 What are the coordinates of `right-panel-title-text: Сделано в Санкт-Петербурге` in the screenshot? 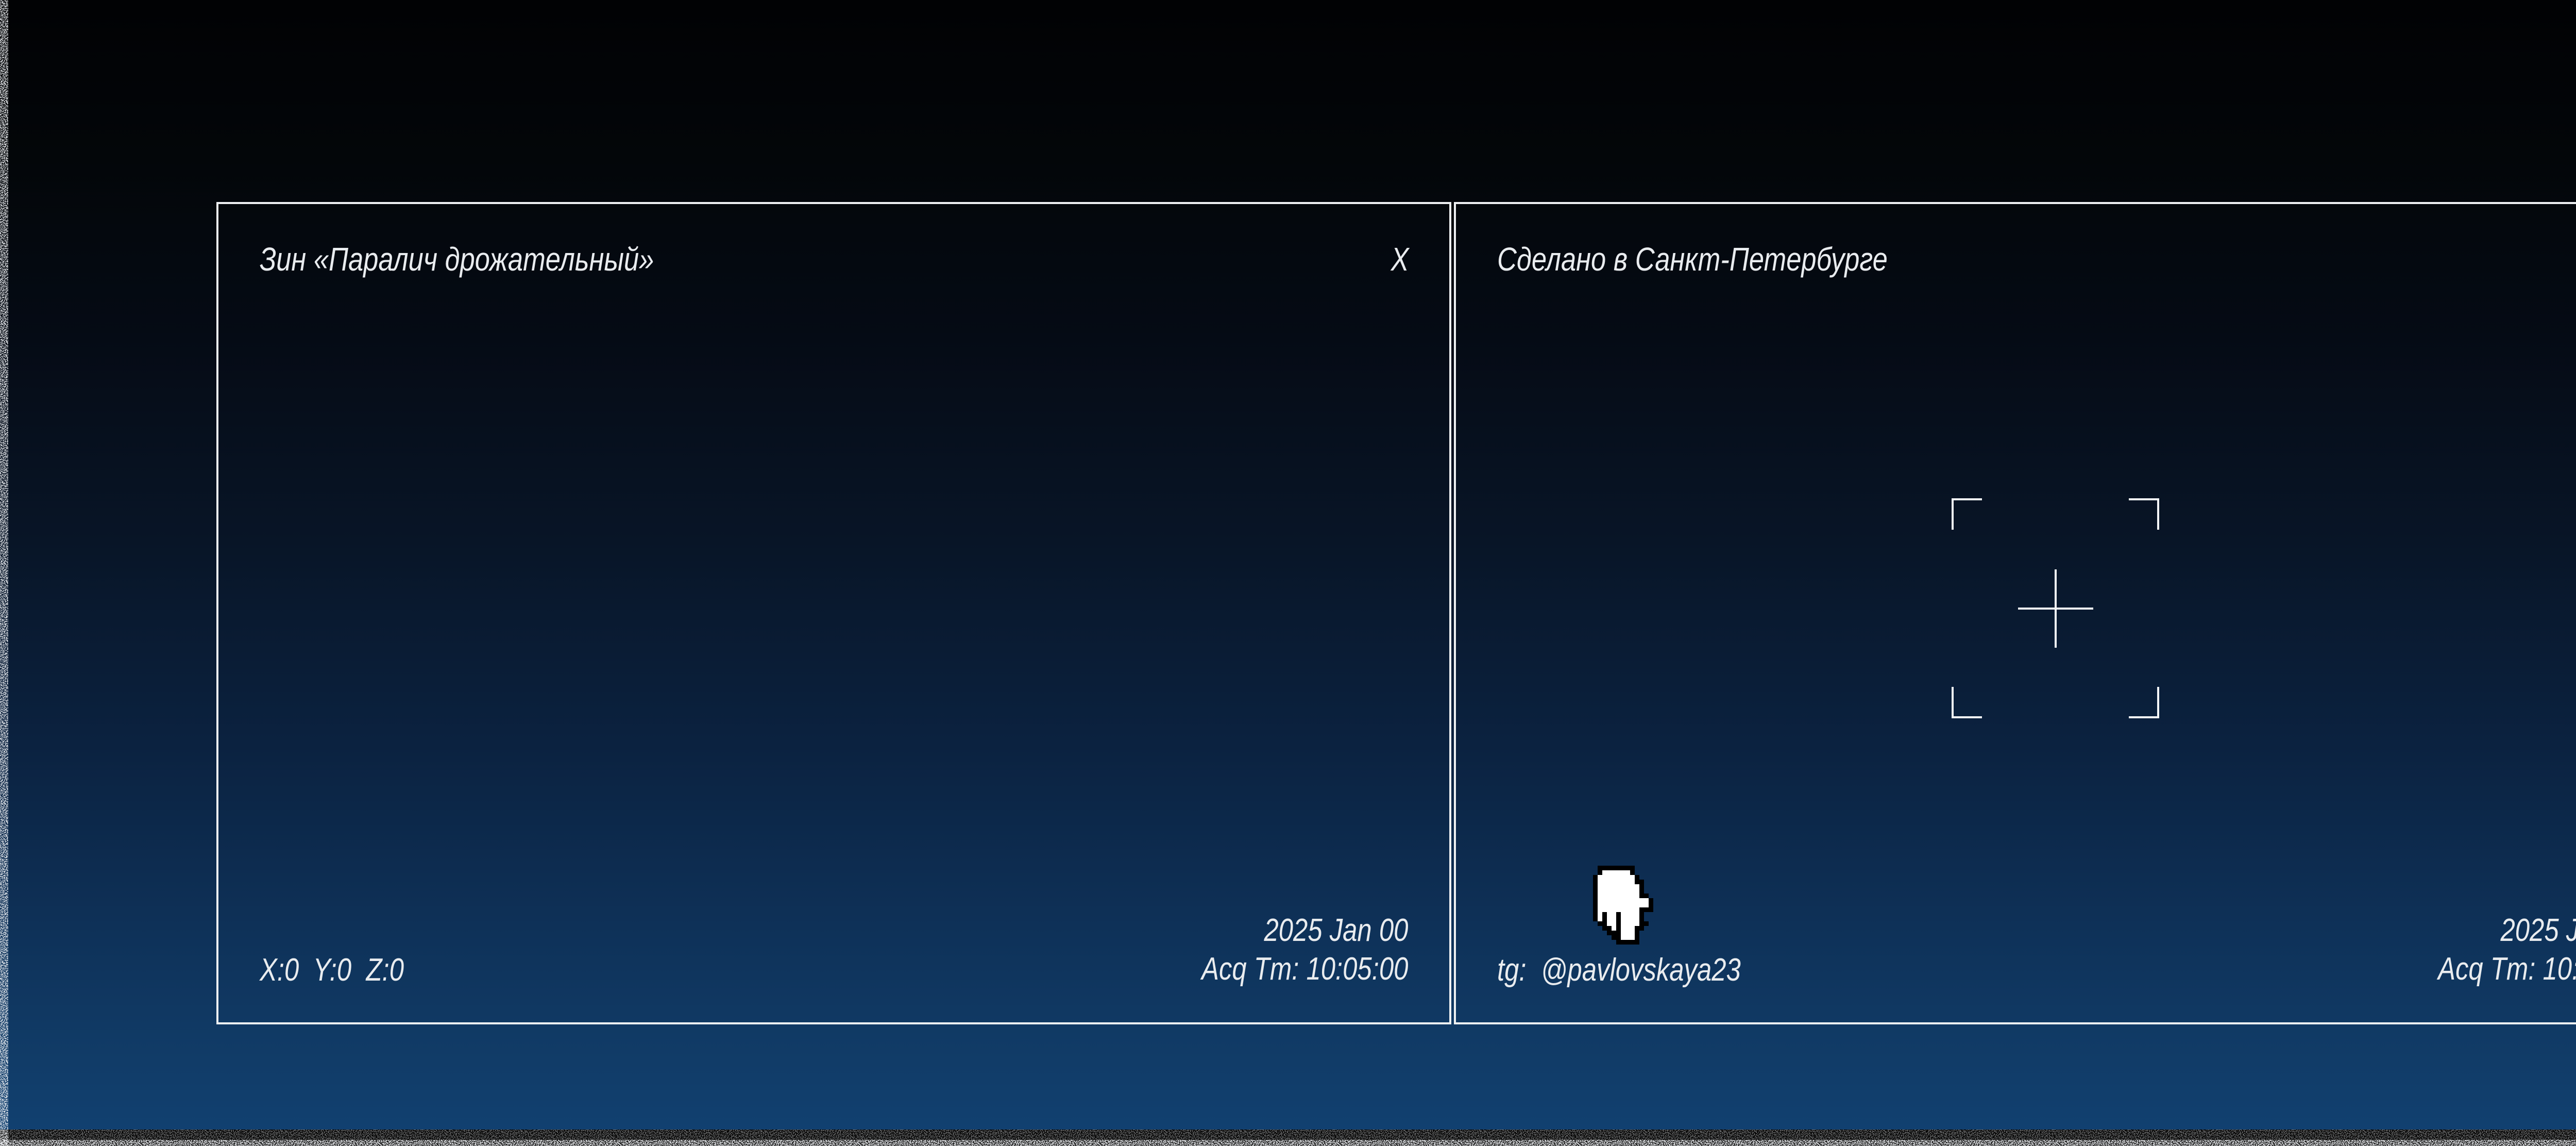 It's located at (1692, 259).